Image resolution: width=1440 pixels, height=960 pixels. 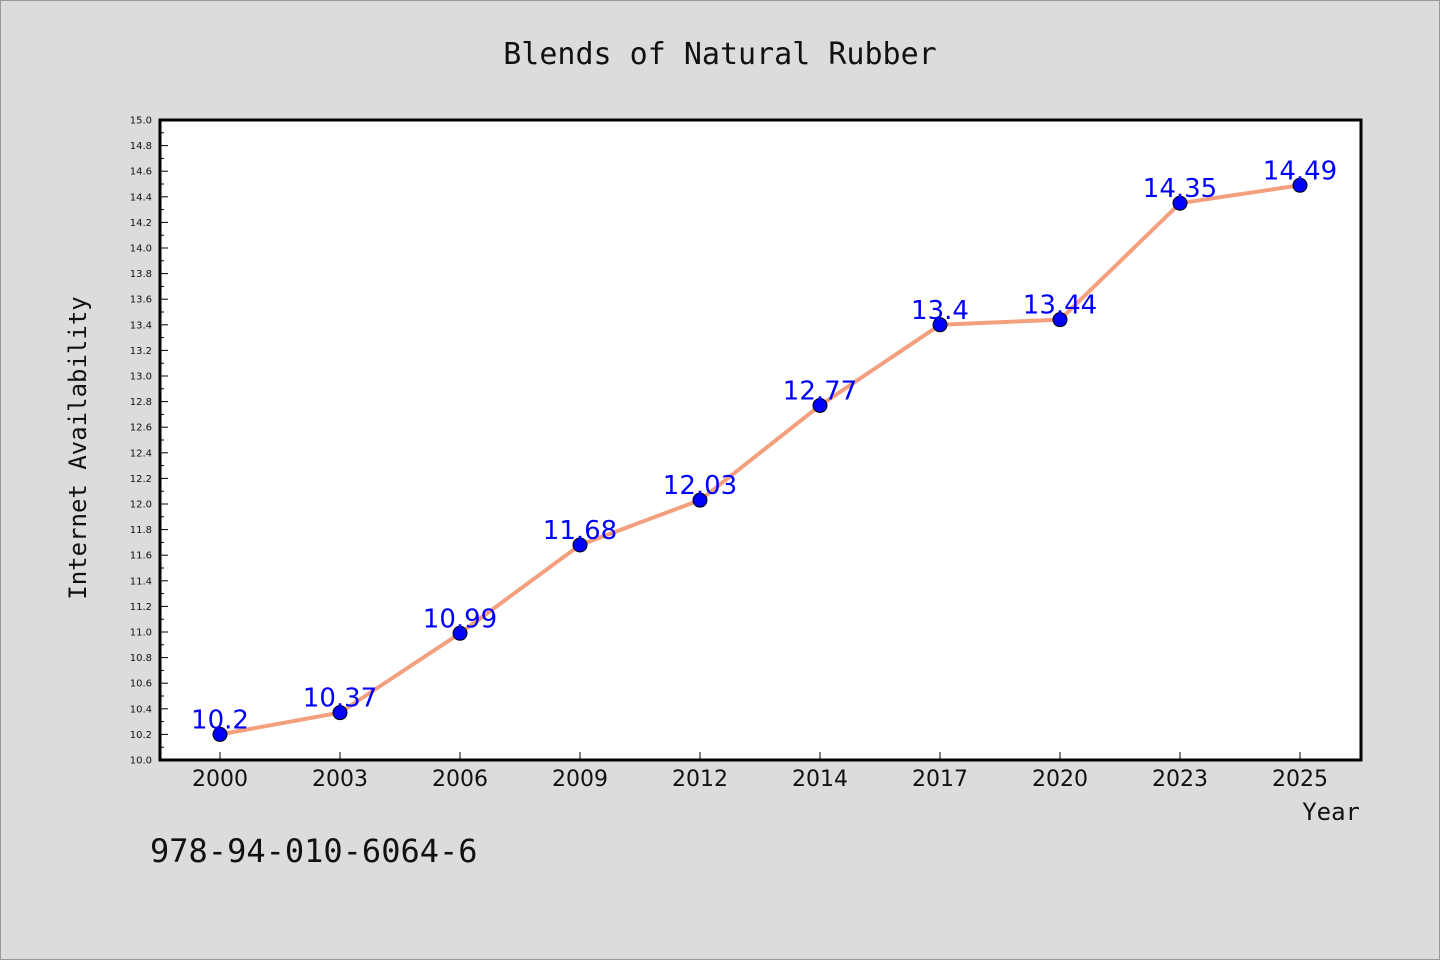 I want to click on y-tick-label: 14.4, so click(x=141, y=197).